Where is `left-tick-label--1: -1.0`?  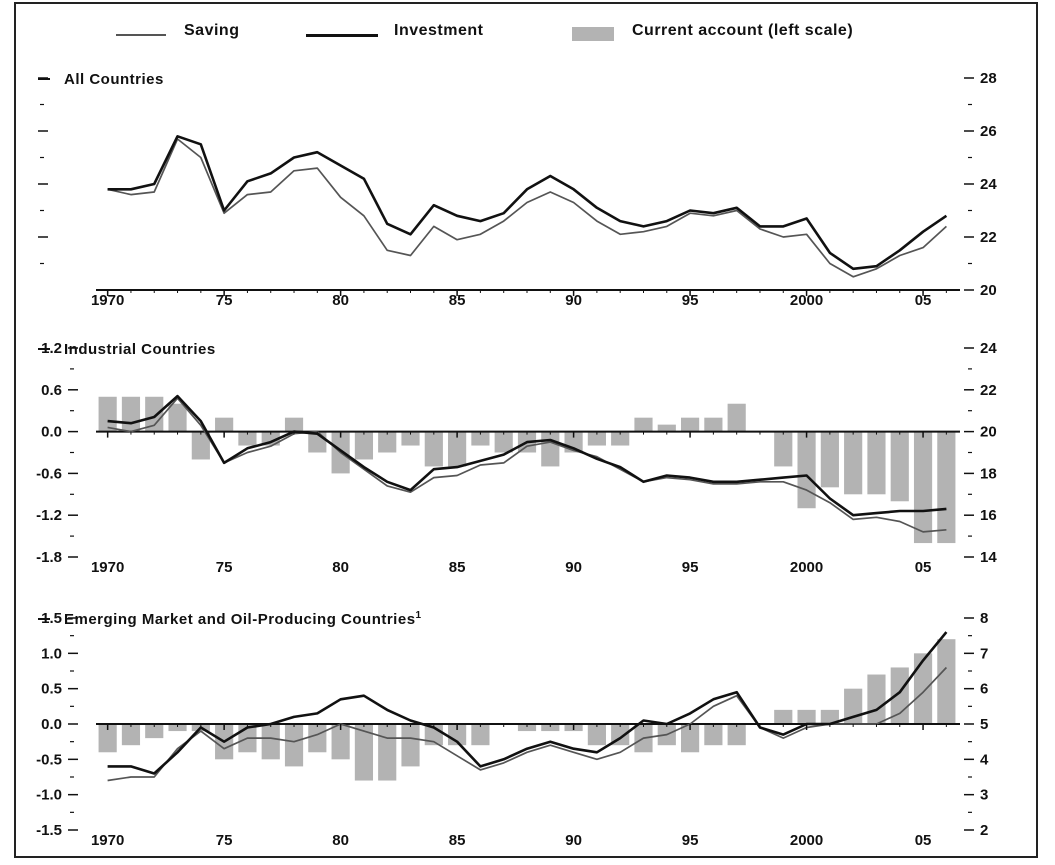
left-tick-label--1: -1.0 is located at coordinates (49, 795).